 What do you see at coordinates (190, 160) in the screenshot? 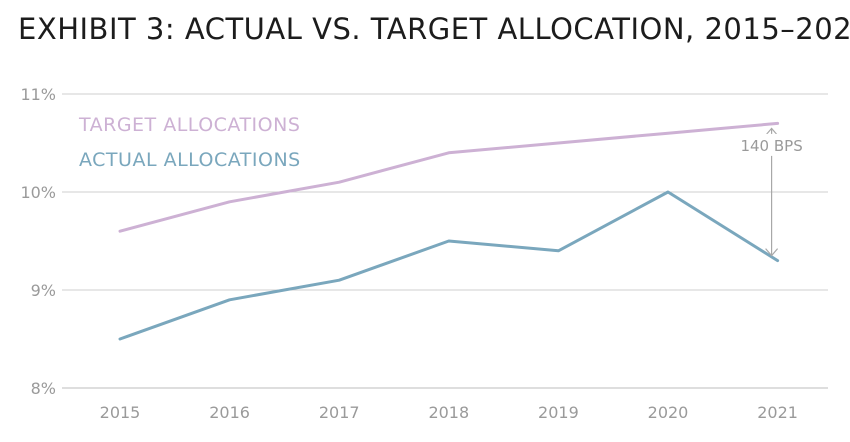
I see `legend-entry: ACTUAL ALLOCATIONS` at bounding box center [190, 160].